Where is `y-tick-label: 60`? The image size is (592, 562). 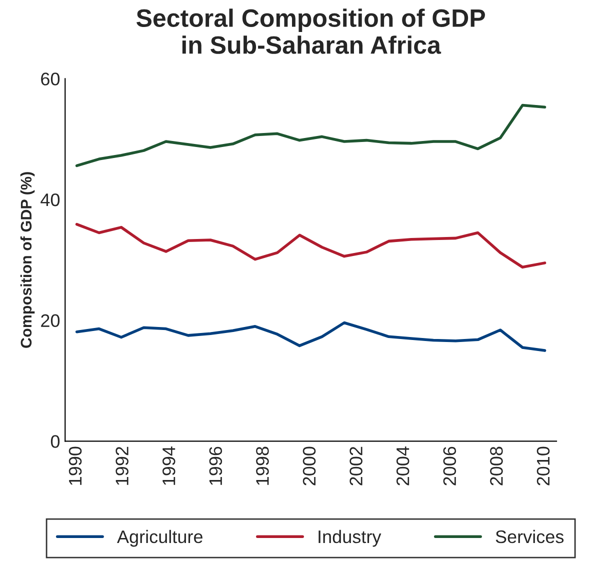
y-tick-label: 60 is located at coordinates (50, 79).